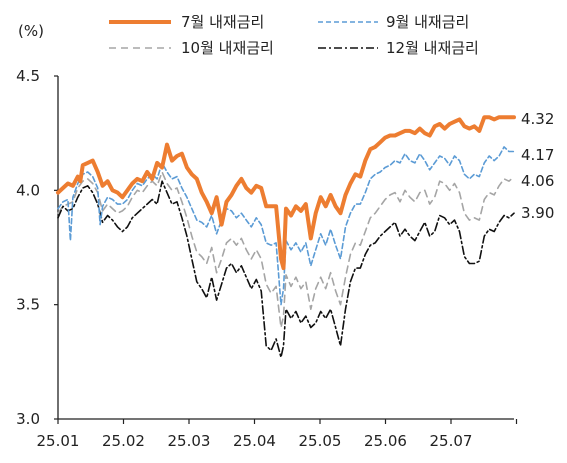 The image size is (567, 463). I want to click on legend-label-1: 9월 내재금리, so click(427, 22).